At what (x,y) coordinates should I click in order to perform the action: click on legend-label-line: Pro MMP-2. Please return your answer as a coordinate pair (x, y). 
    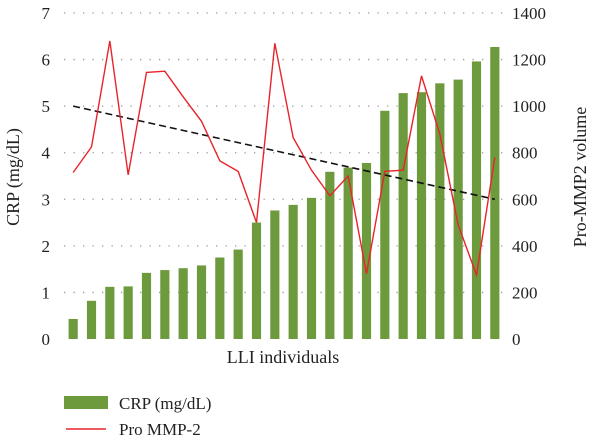
    Looking at the image, I should click on (160, 429).